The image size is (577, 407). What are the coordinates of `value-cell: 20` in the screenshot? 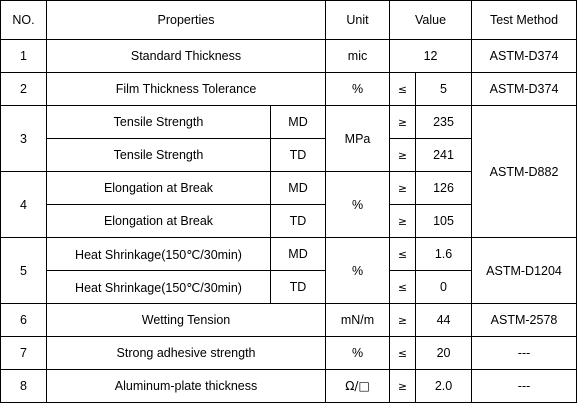 It's located at (444, 353).